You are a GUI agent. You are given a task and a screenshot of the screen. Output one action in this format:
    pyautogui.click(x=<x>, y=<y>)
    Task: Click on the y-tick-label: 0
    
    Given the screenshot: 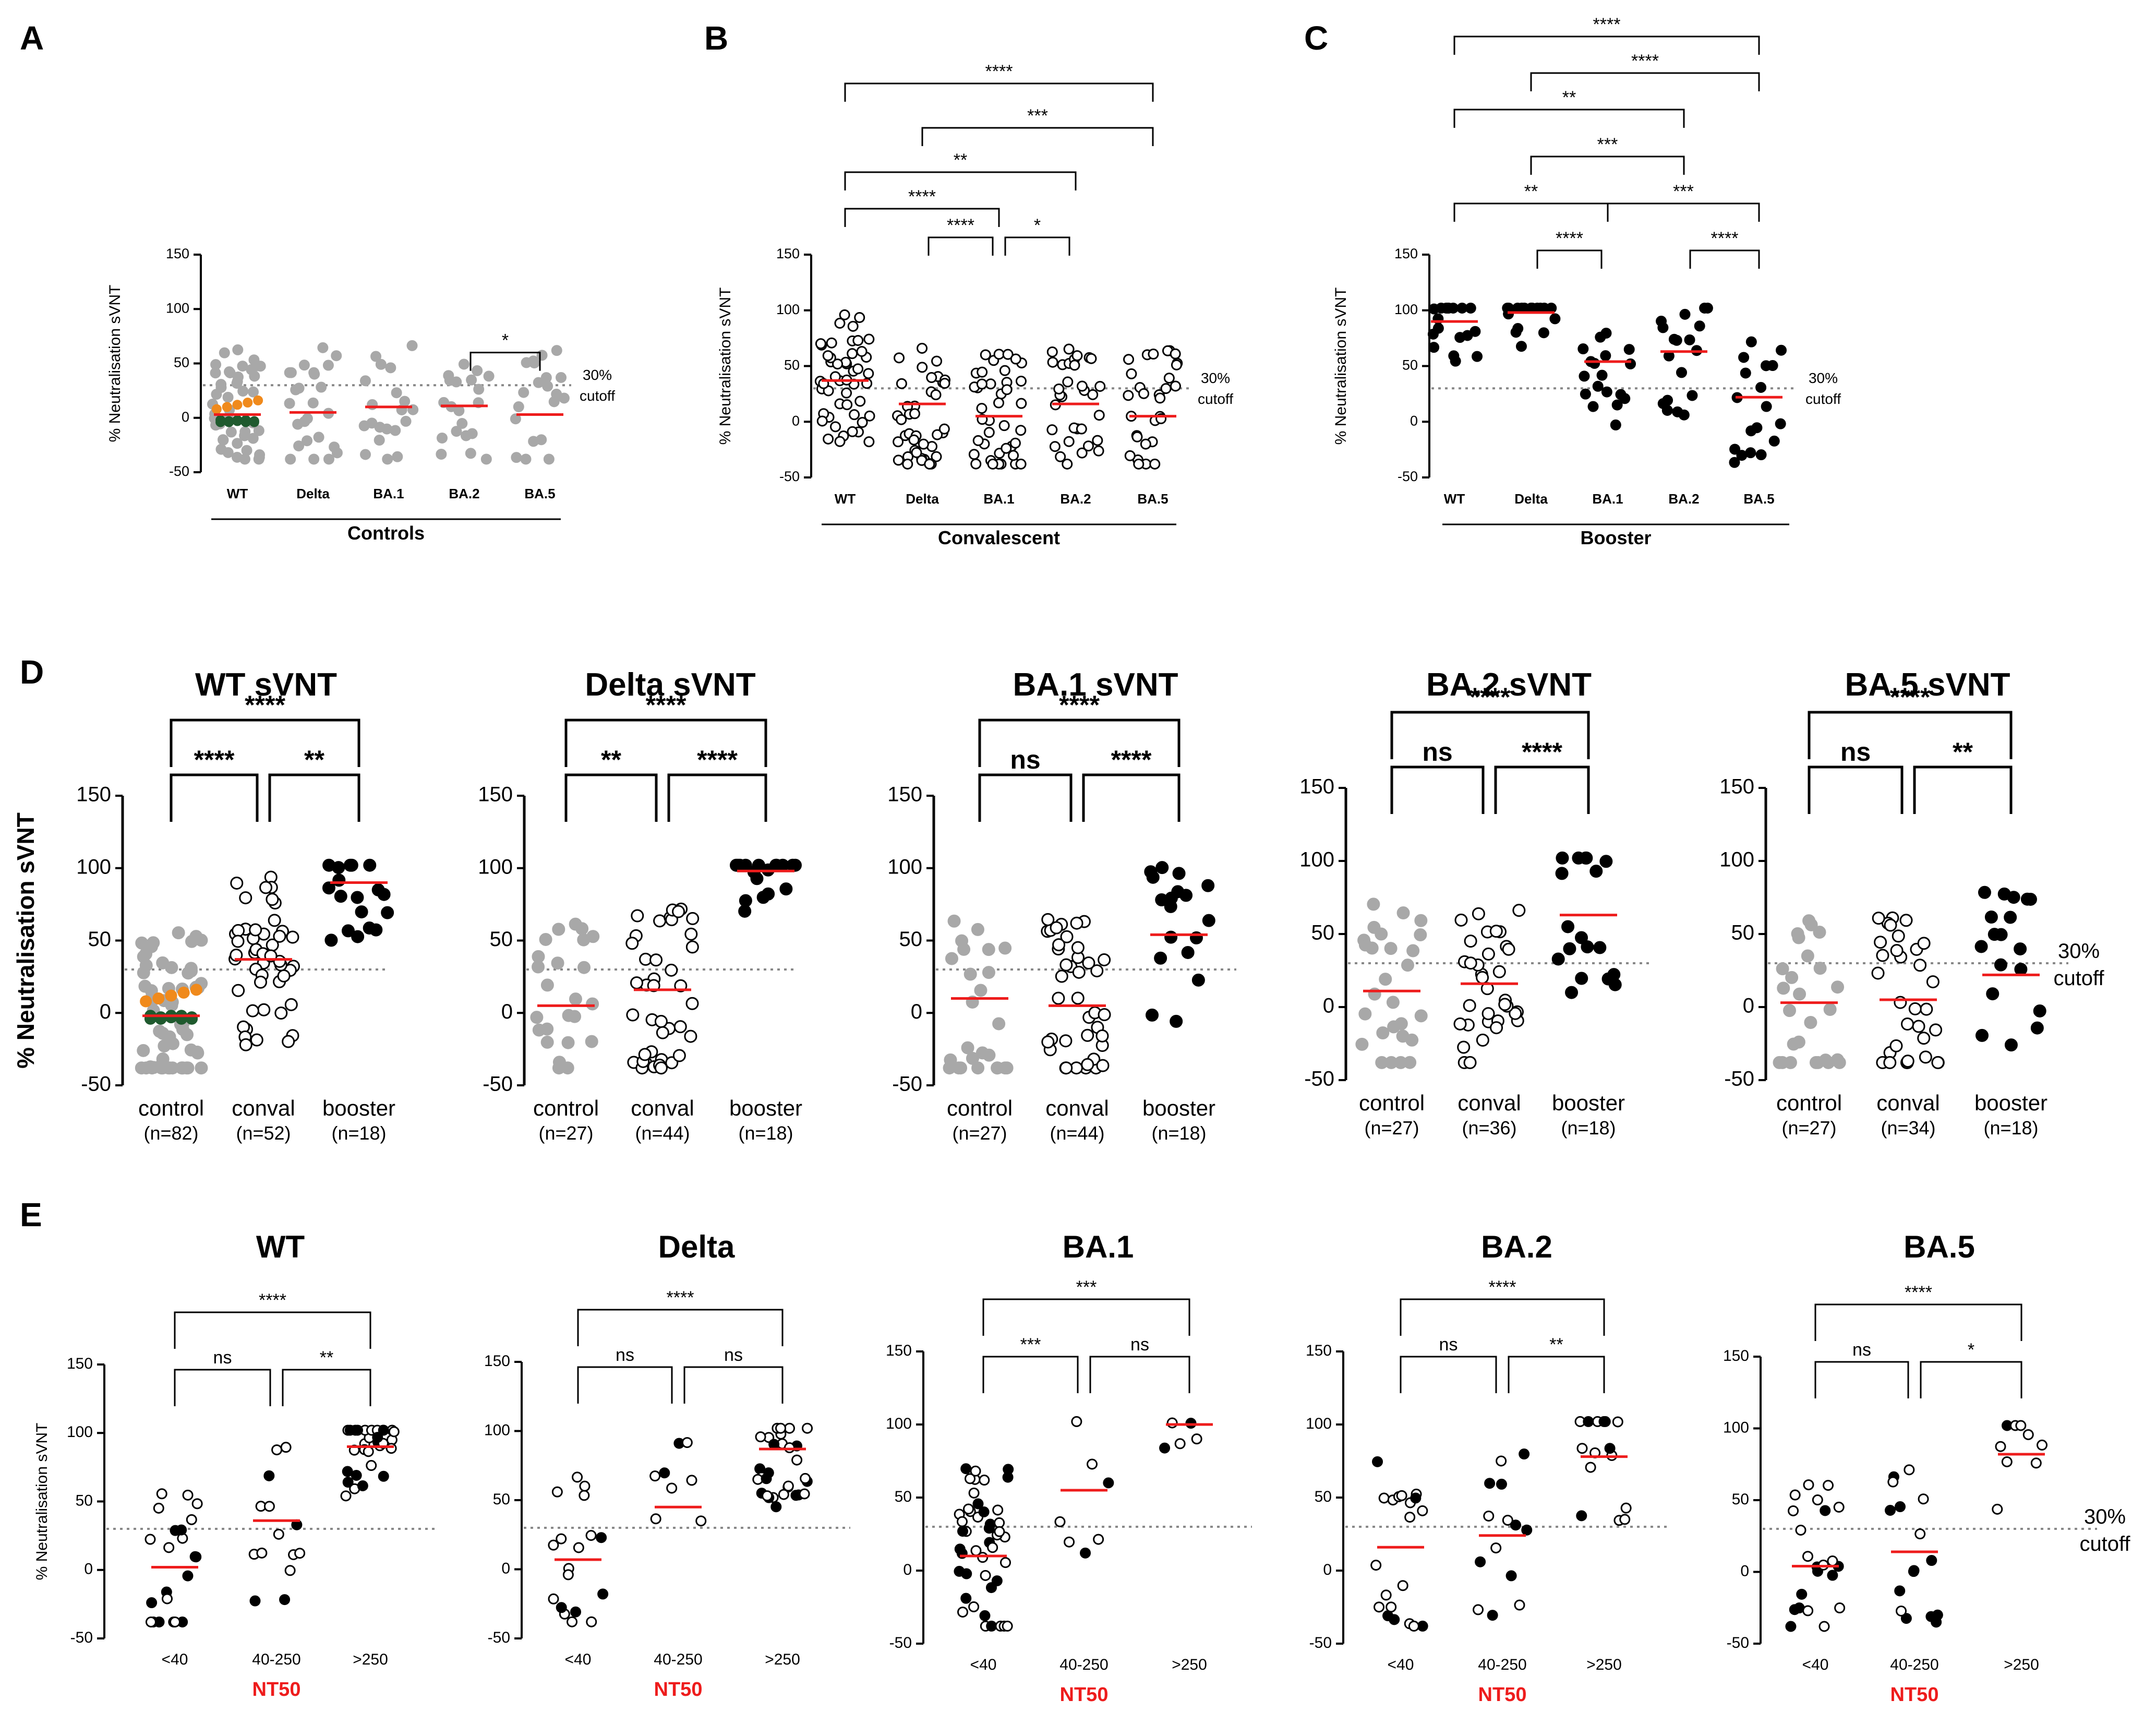 What is the action you would take?
    pyautogui.click(x=908, y=1569)
    